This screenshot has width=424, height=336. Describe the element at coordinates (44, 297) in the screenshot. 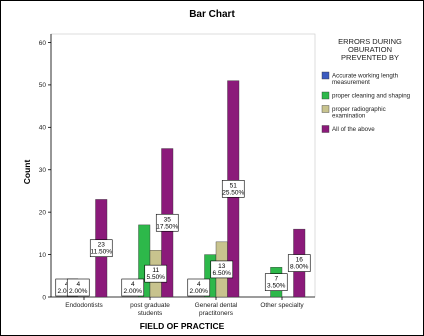

I see `y-tick-label: 0` at that location.